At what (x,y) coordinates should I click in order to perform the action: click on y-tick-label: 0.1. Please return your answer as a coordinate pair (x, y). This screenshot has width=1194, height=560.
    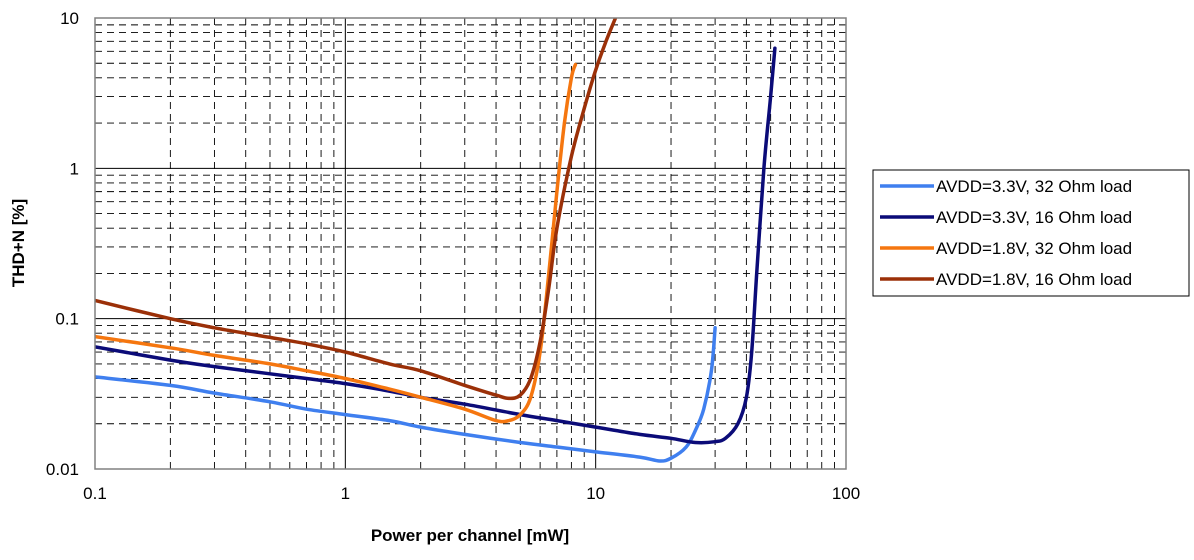
    Looking at the image, I should click on (67, 319).